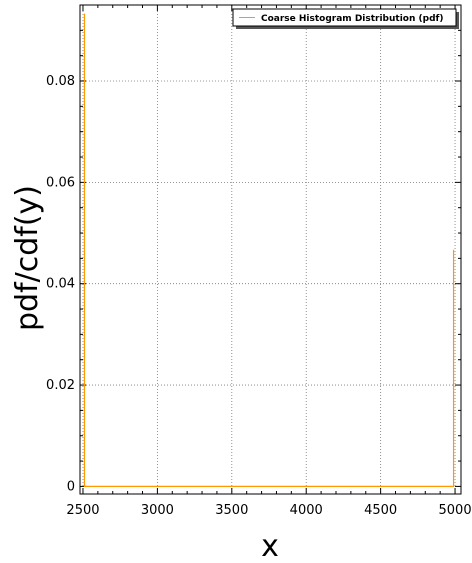 The height and width of the screenshot is (563, 472). I want to click on legend: Coarse Histogram Distribution (pdf), so click(345, 18).